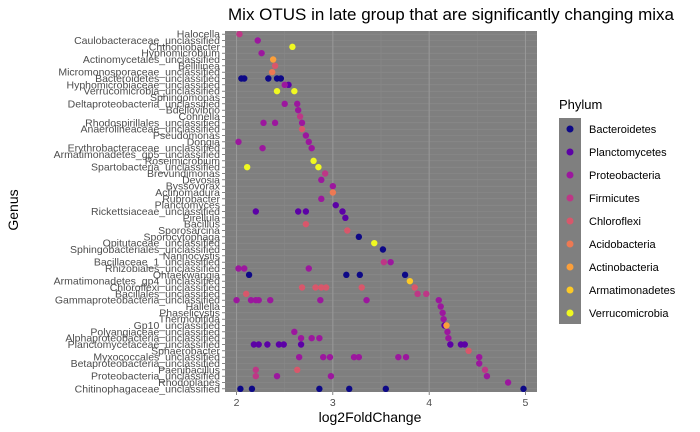  I want to click on y-tick-label: Brevundimonas, so click(183, 174).